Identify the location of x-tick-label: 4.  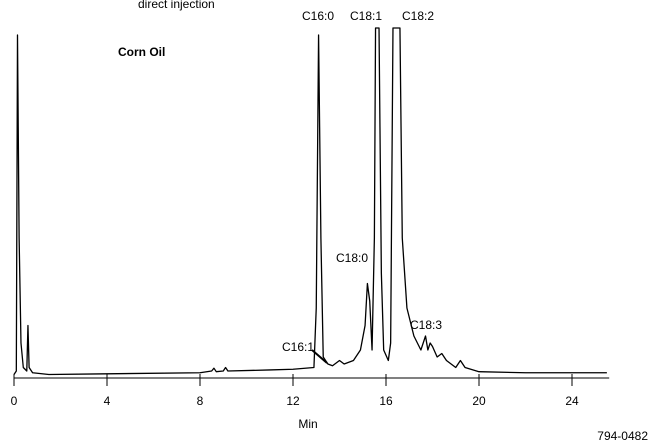
(107, 401).